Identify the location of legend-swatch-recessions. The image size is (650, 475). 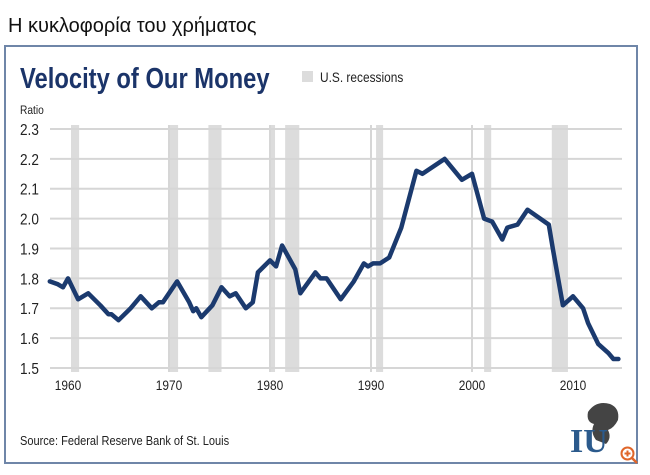
(307, 76).